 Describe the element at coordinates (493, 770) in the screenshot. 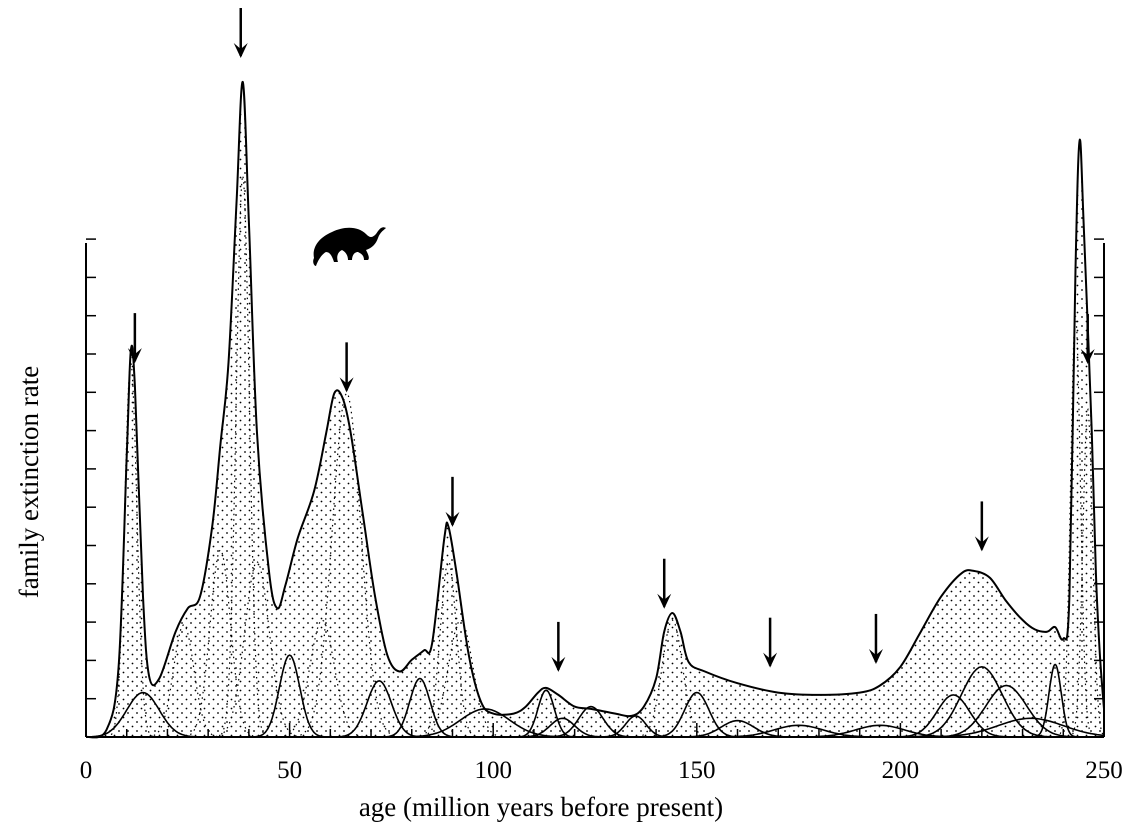

I see `x-tick-label: 100` at that location.